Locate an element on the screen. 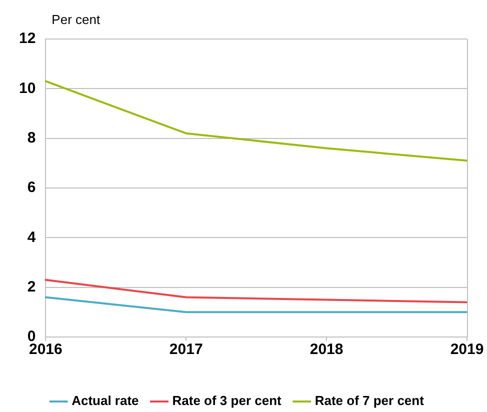 The image size is (487, 412). y-tick-label: 10 is located at coordinates (27, 88).